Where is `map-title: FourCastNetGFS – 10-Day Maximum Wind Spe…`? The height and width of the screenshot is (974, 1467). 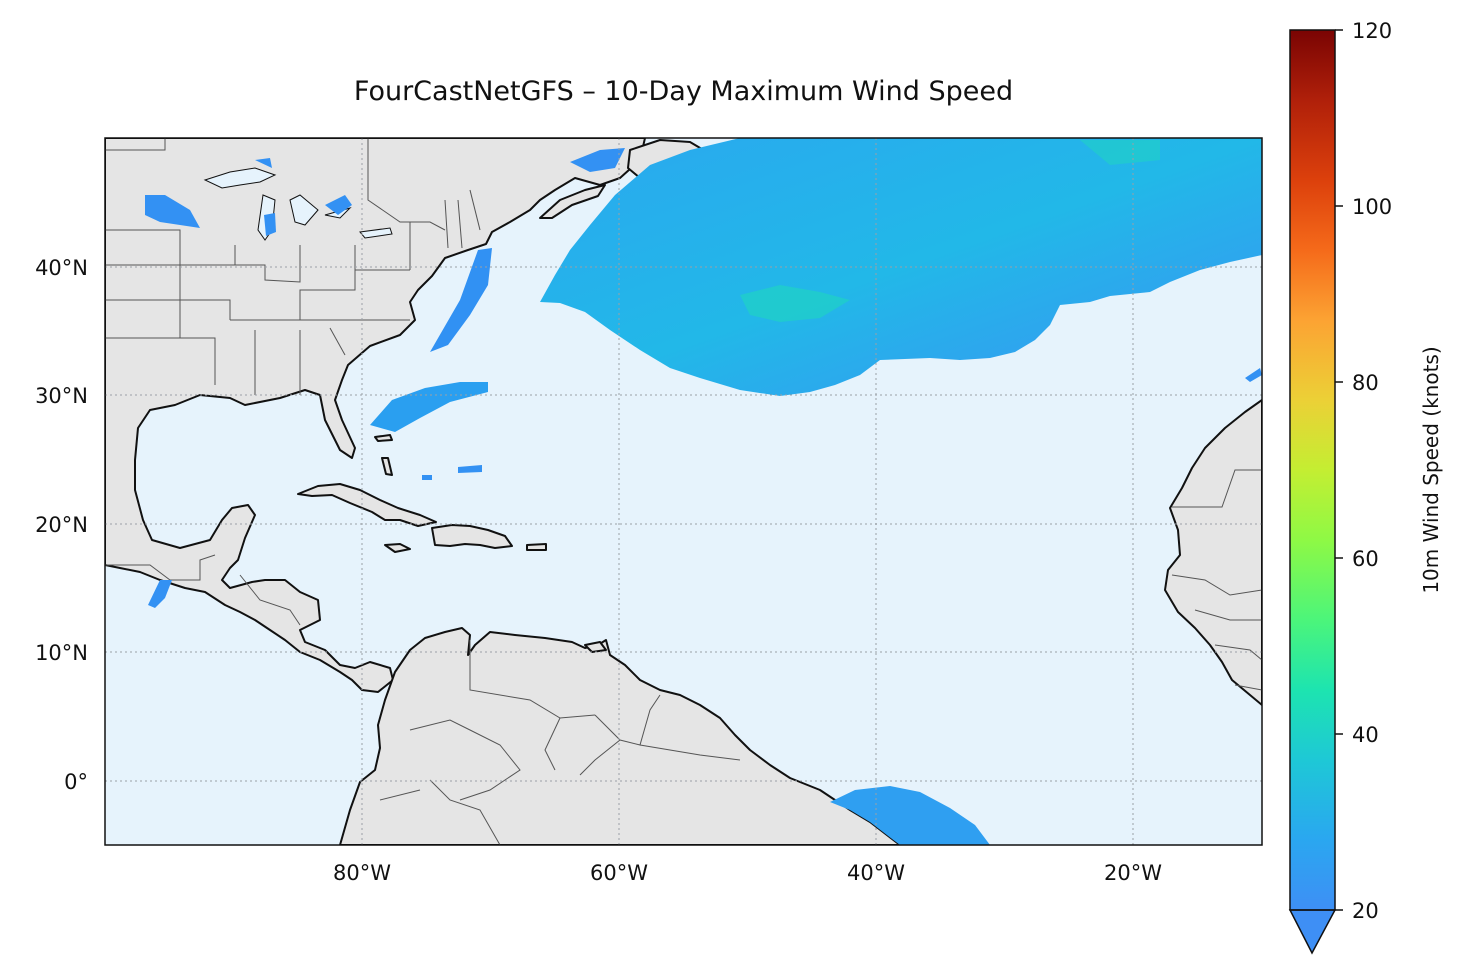 map-title: FourCastNetGFS – 10-Day Maximum Wind Spe… is located at coordinates (683, 91).